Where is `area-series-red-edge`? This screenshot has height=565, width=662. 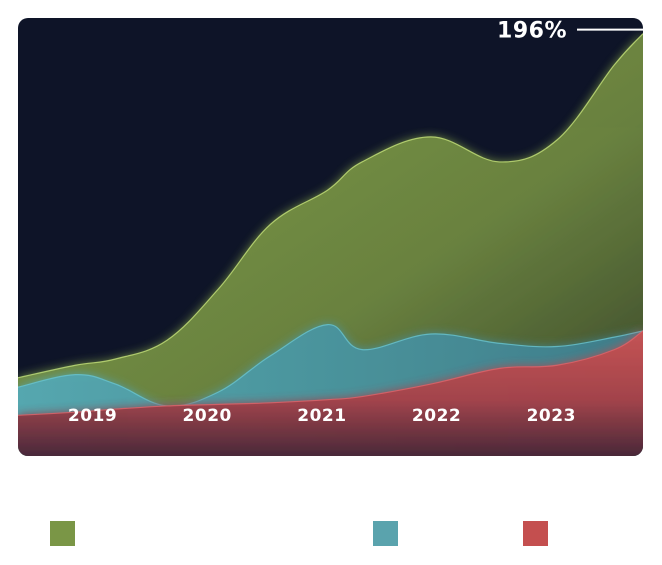
area-series-red-edge is located at coordinates (330, 373).